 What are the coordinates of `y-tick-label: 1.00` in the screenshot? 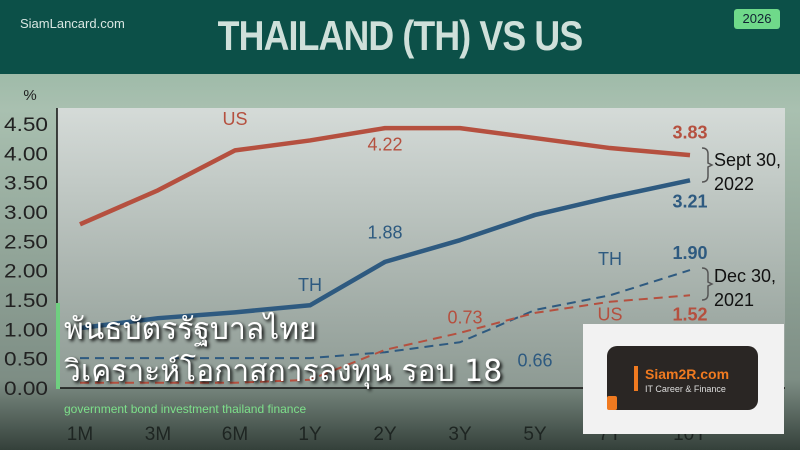 It's located at (26, 330).